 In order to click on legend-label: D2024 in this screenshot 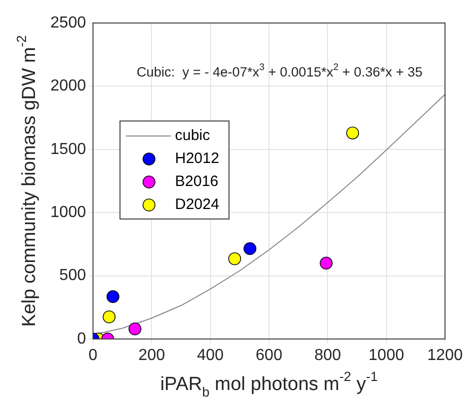, I will do `click(197, 205)`.